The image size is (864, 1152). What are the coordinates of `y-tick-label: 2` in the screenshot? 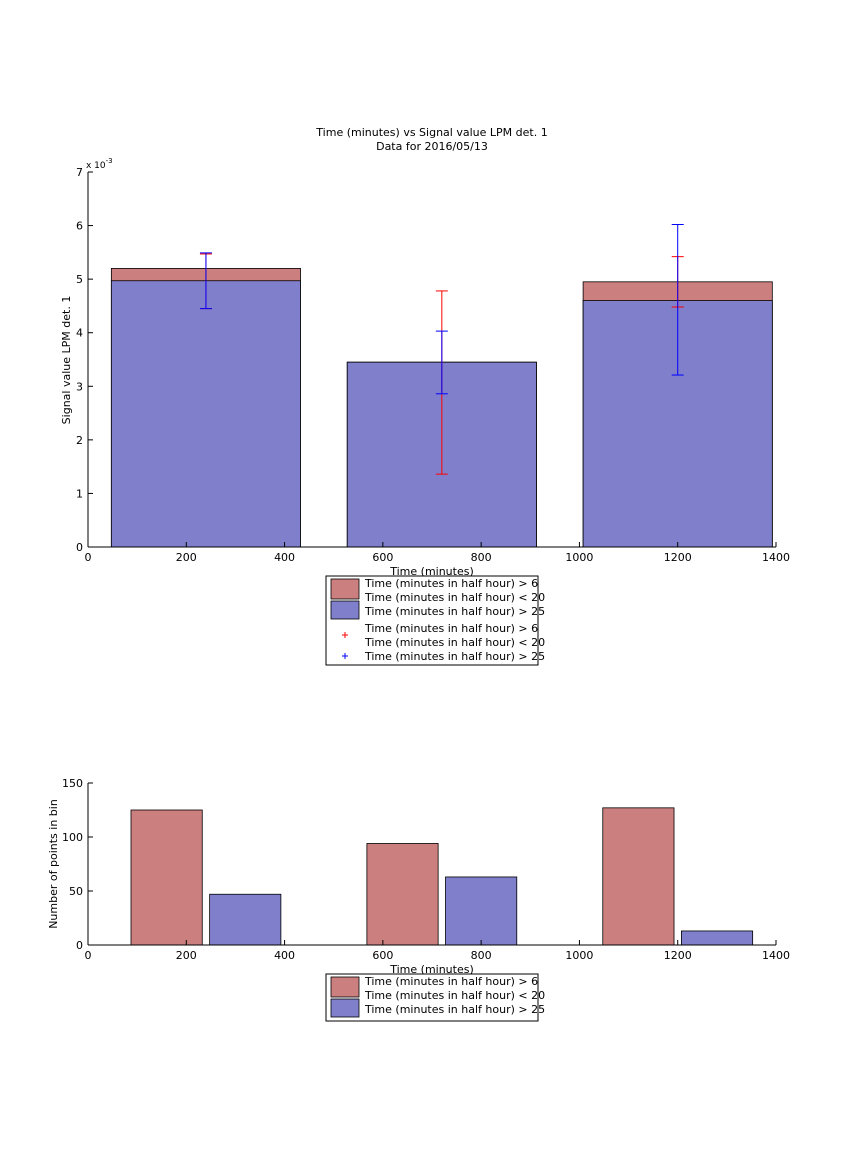 It's located at (79, 440).